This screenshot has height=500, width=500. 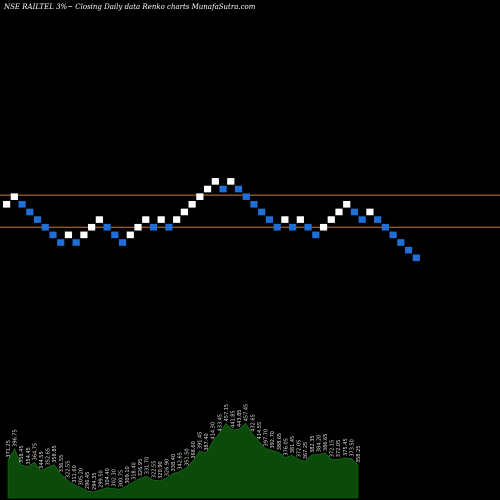 I want to click on volume-label: 358.45, so click(x=22, y=454).